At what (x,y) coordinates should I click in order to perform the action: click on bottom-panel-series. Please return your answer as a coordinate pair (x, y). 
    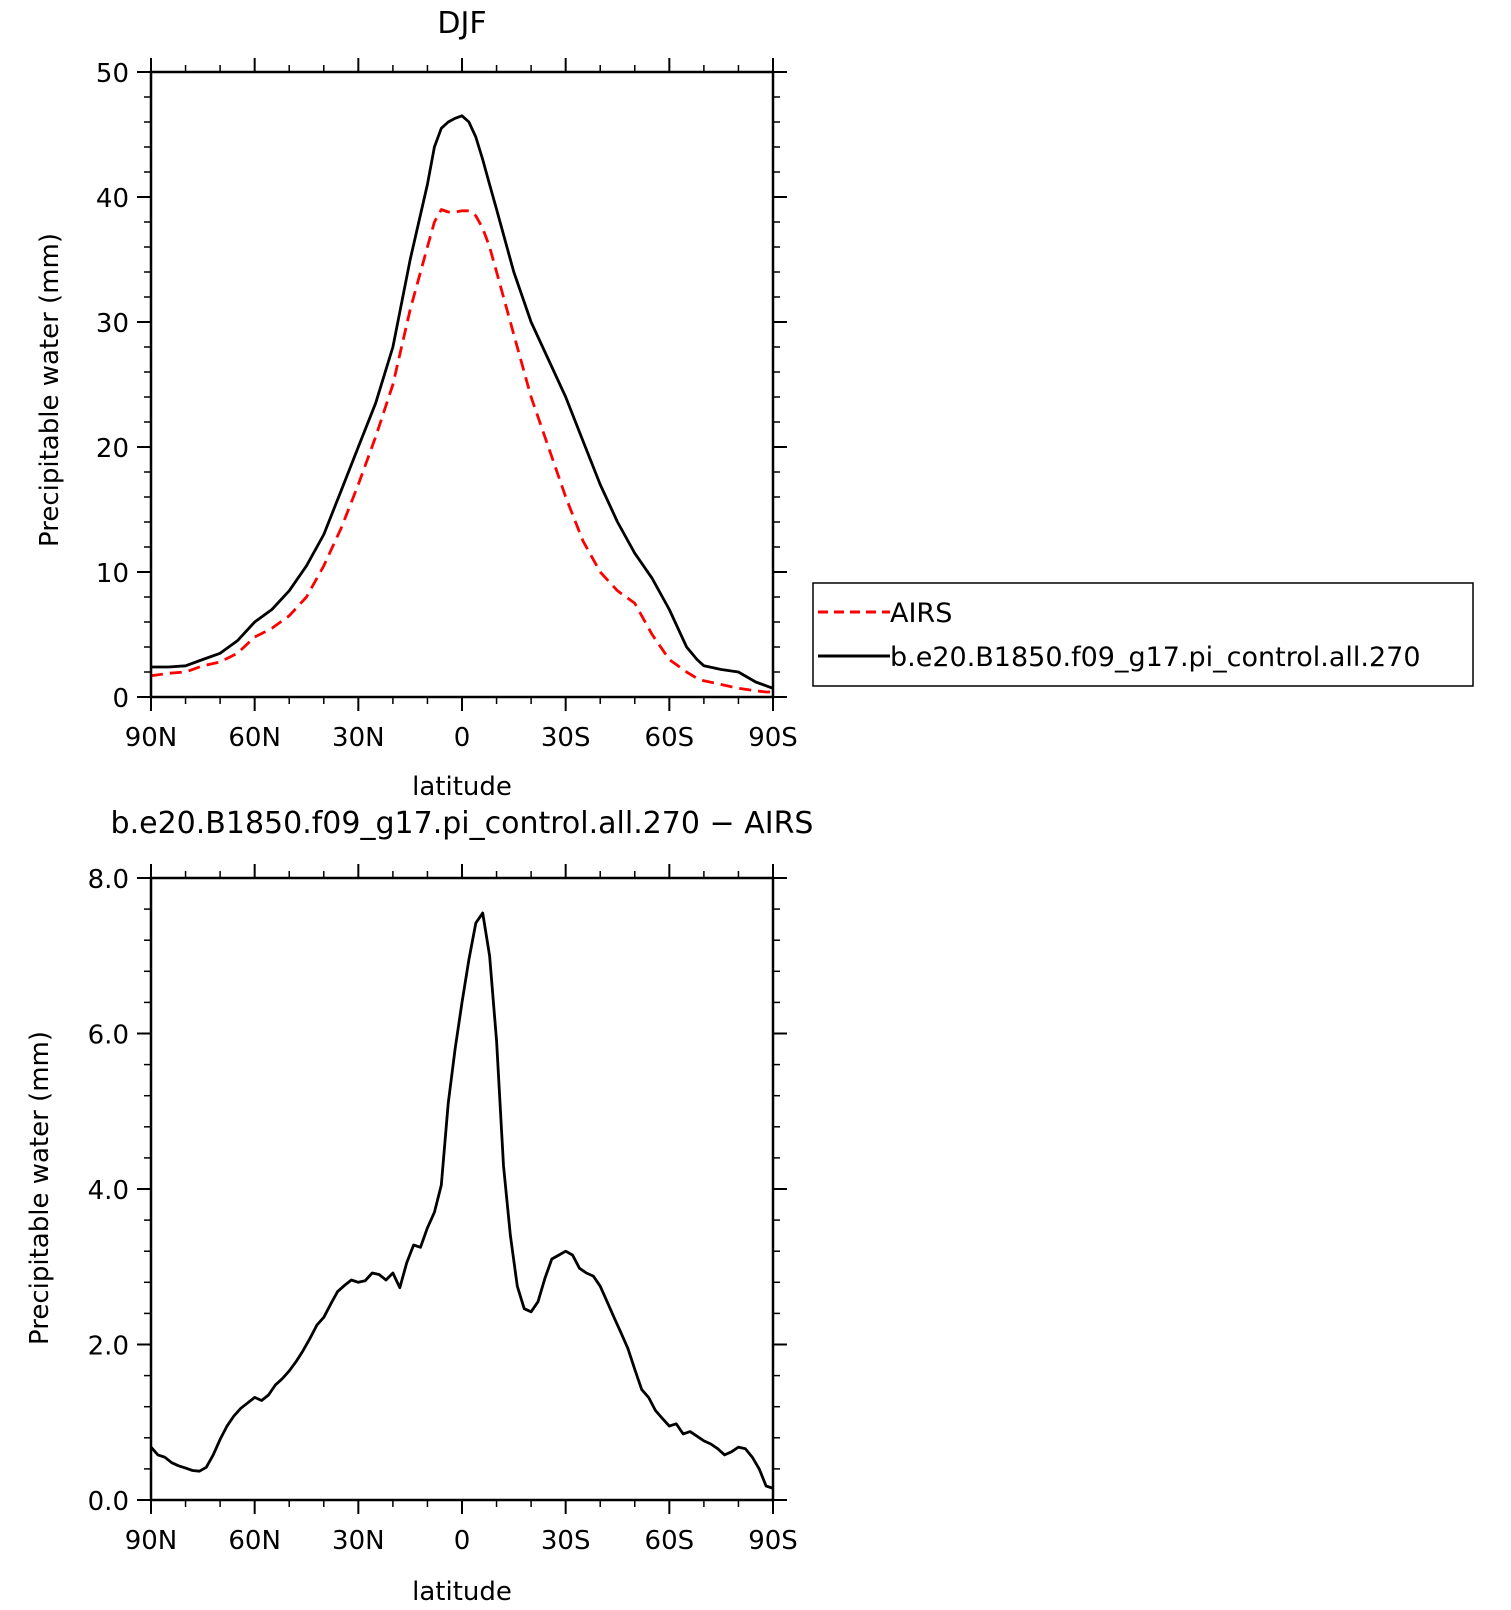
    Looking at the image, I should click on (461, 1200).